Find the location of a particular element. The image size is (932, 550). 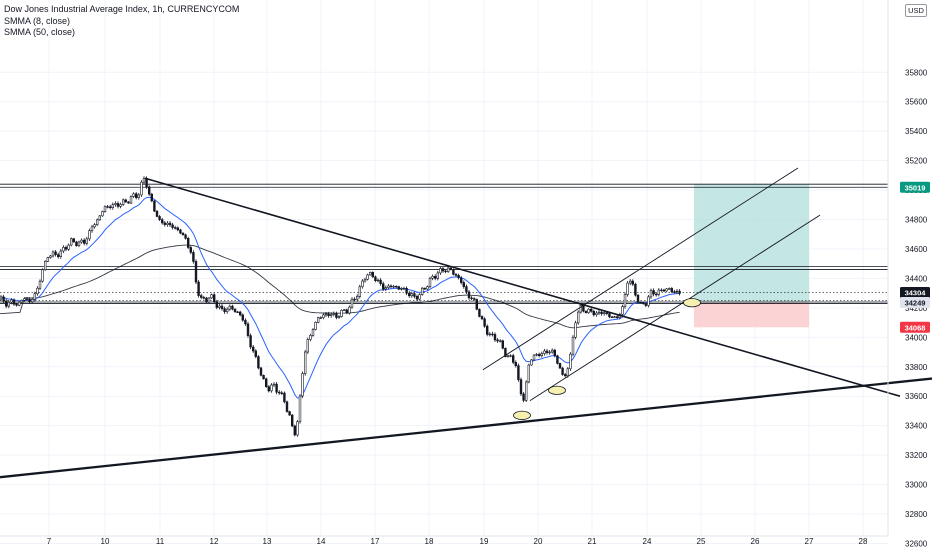

price-tick-label: 34000 is located at coordinates (916, 337).